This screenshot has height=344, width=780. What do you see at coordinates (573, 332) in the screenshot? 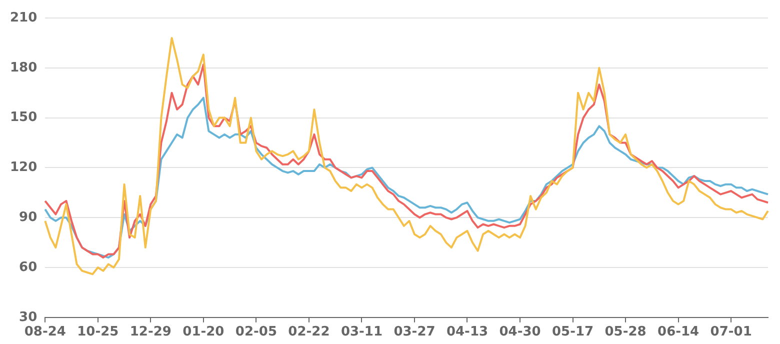
I see `x-tick-label: 05-17` at bounding box center [573, 332].